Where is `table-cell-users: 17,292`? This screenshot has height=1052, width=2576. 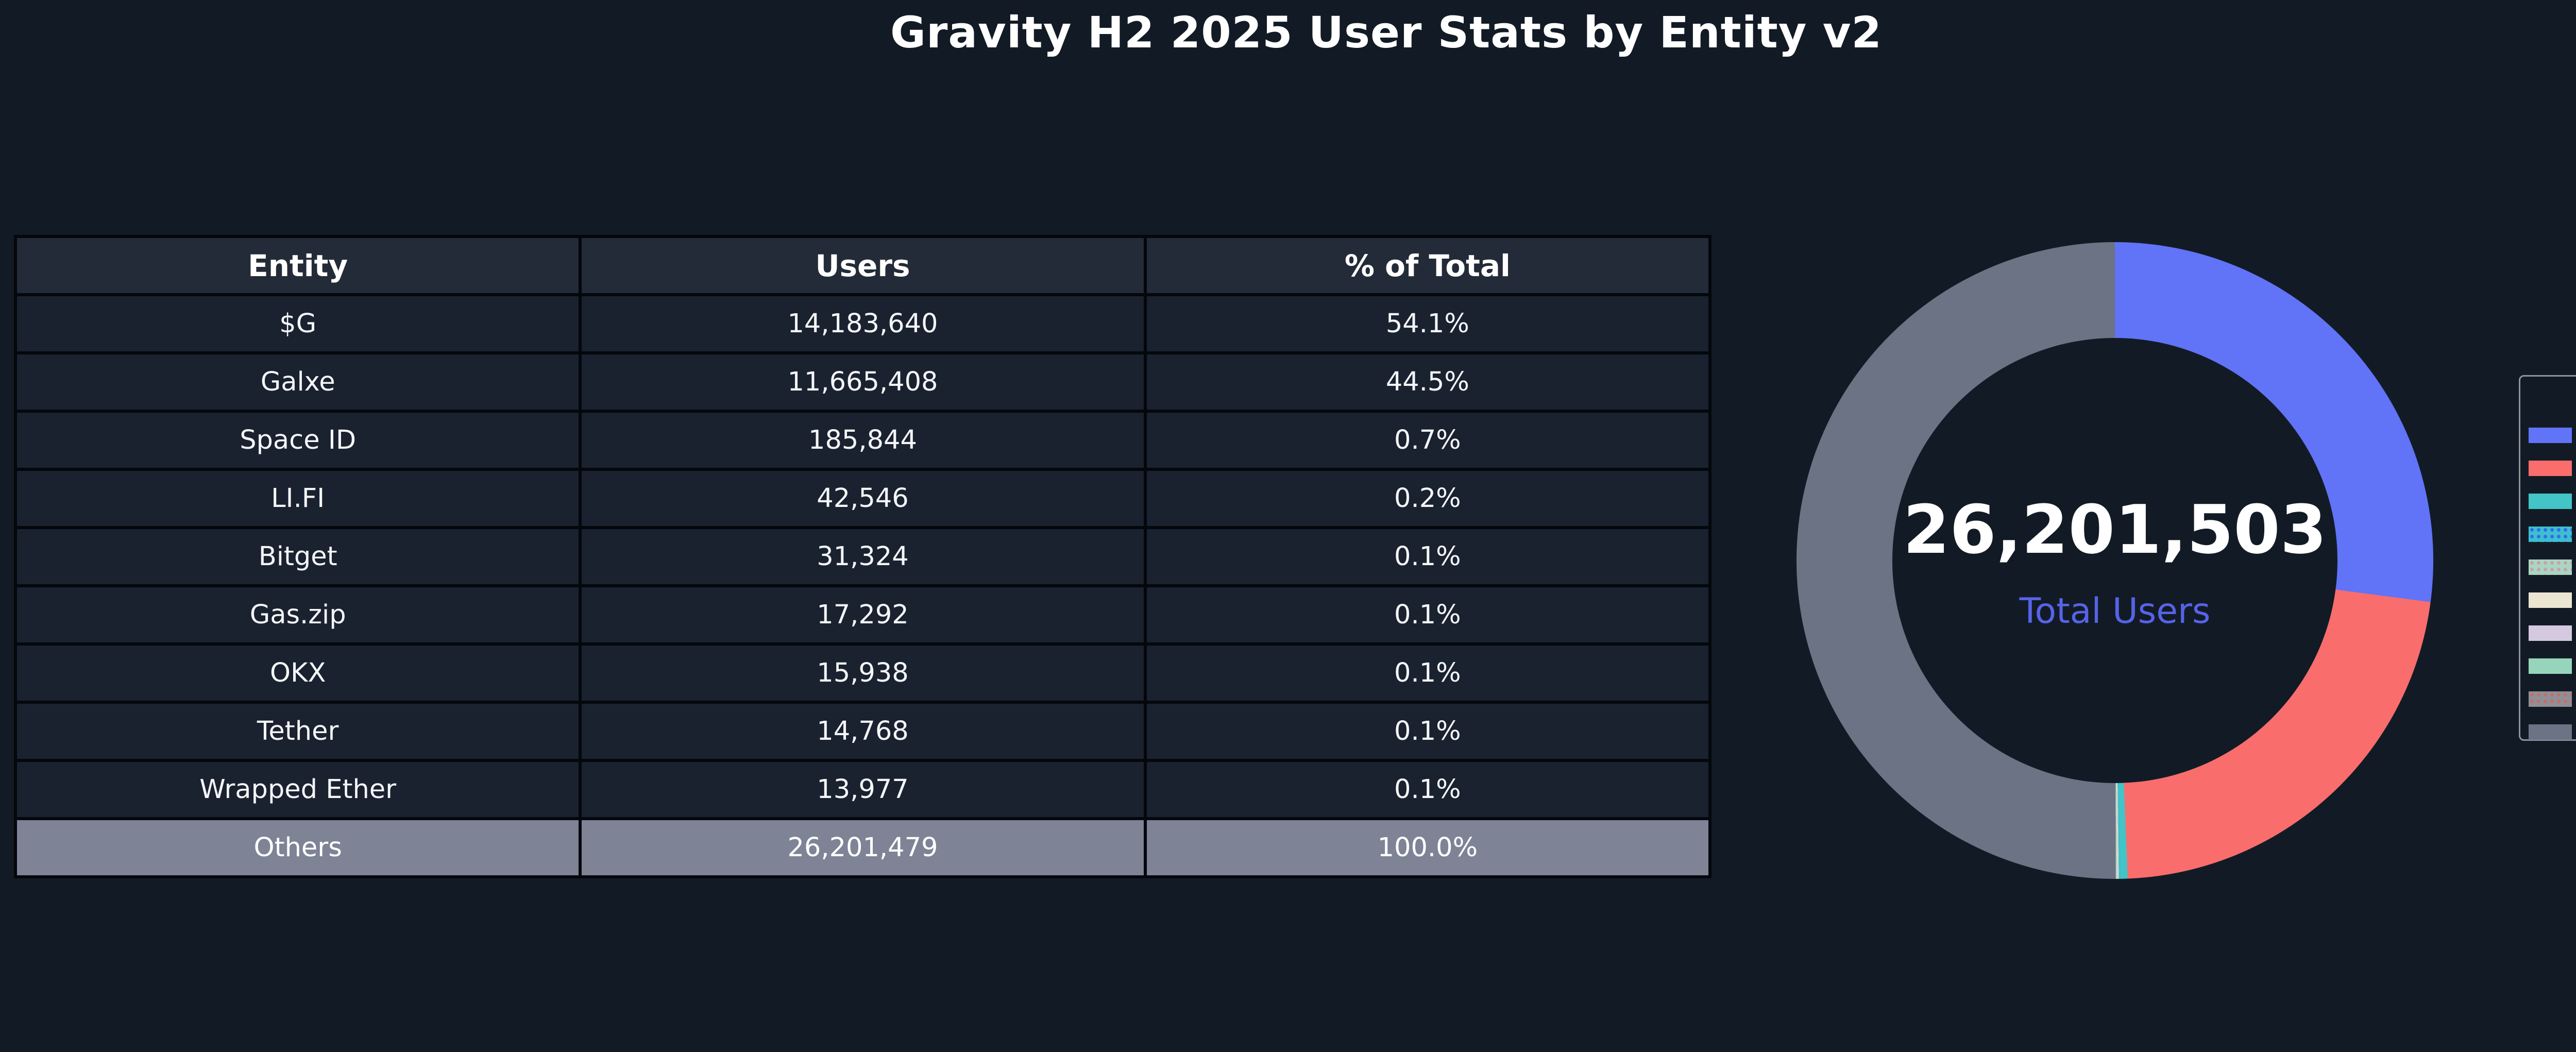
table-cell-users: 17,292 is located at coordinates (863, 614).